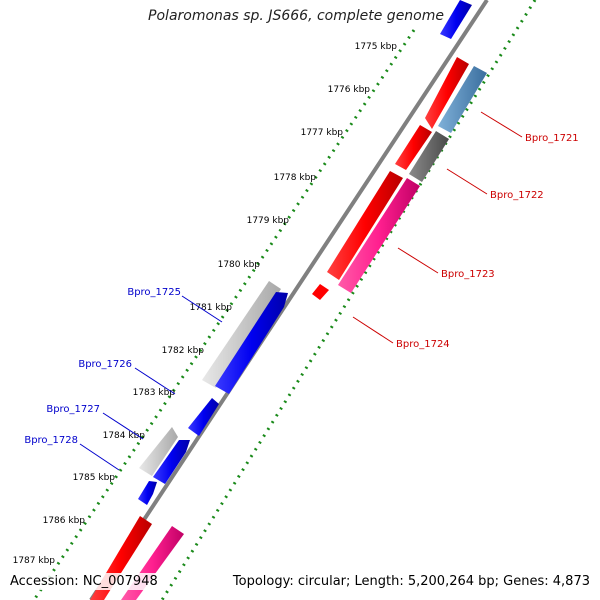 The width and height of the screenshot is (600, 600). What do you see at coordinates (552, 138) in the screenshot?
I see `gene-label-bpro-1721: Bpro_1721` at bounding box center [552, 138].